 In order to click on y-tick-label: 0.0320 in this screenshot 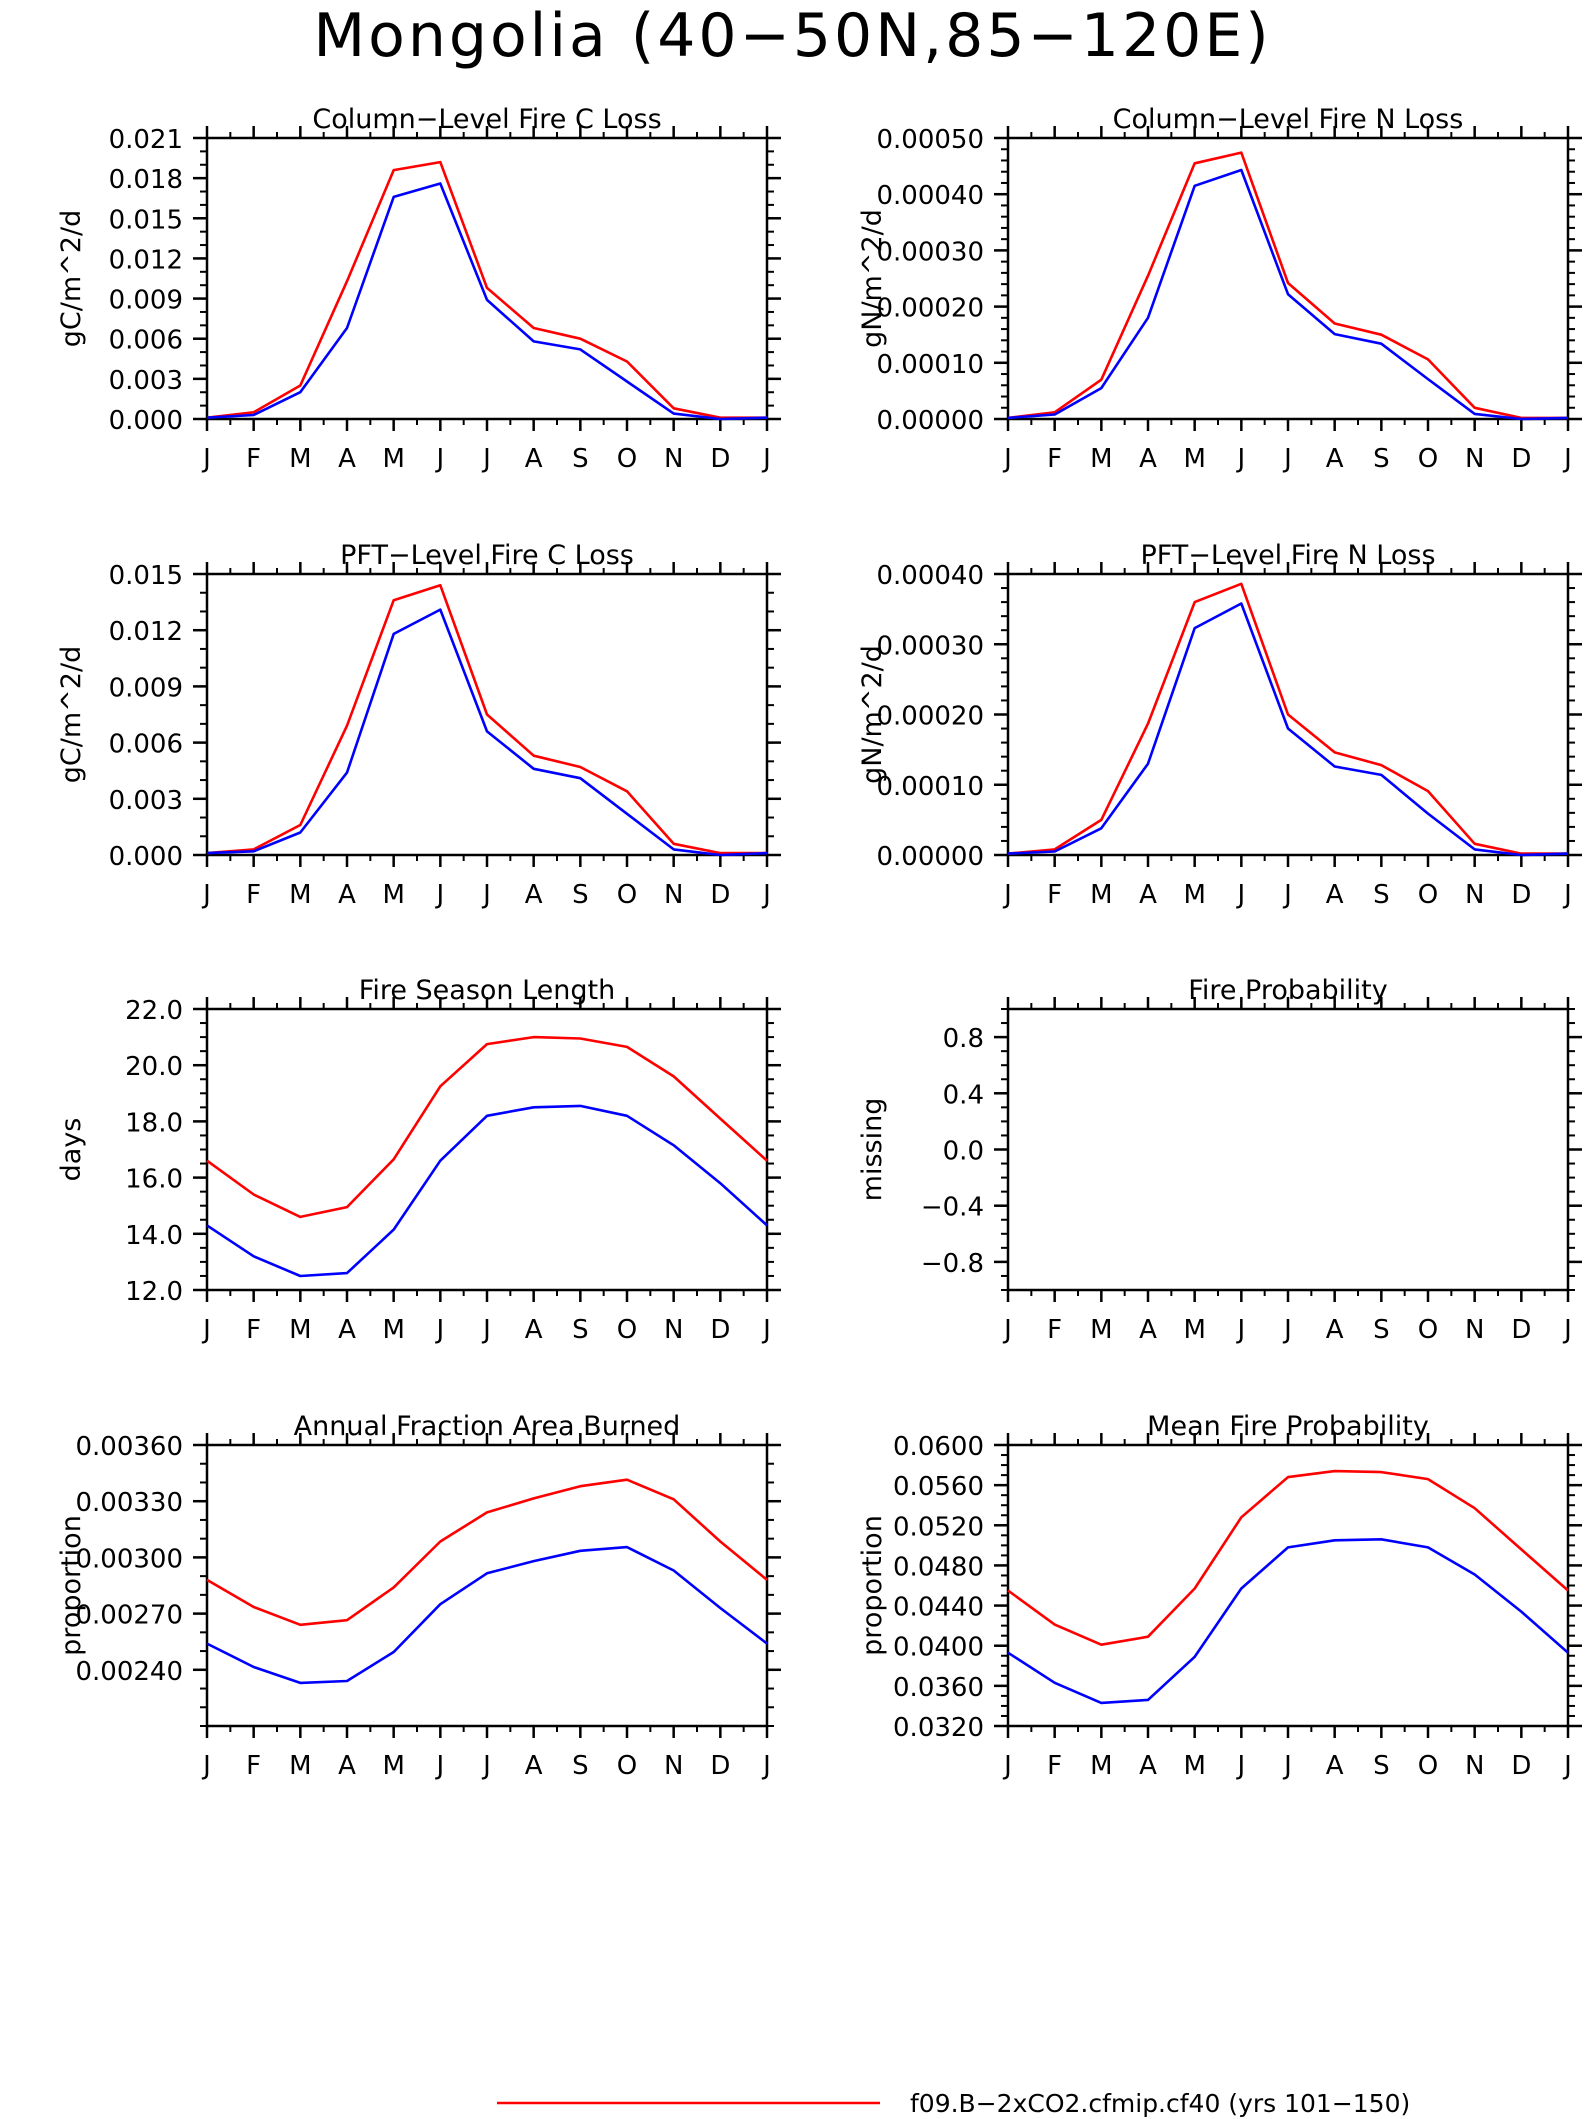, I will do `click(938, 1728)`.